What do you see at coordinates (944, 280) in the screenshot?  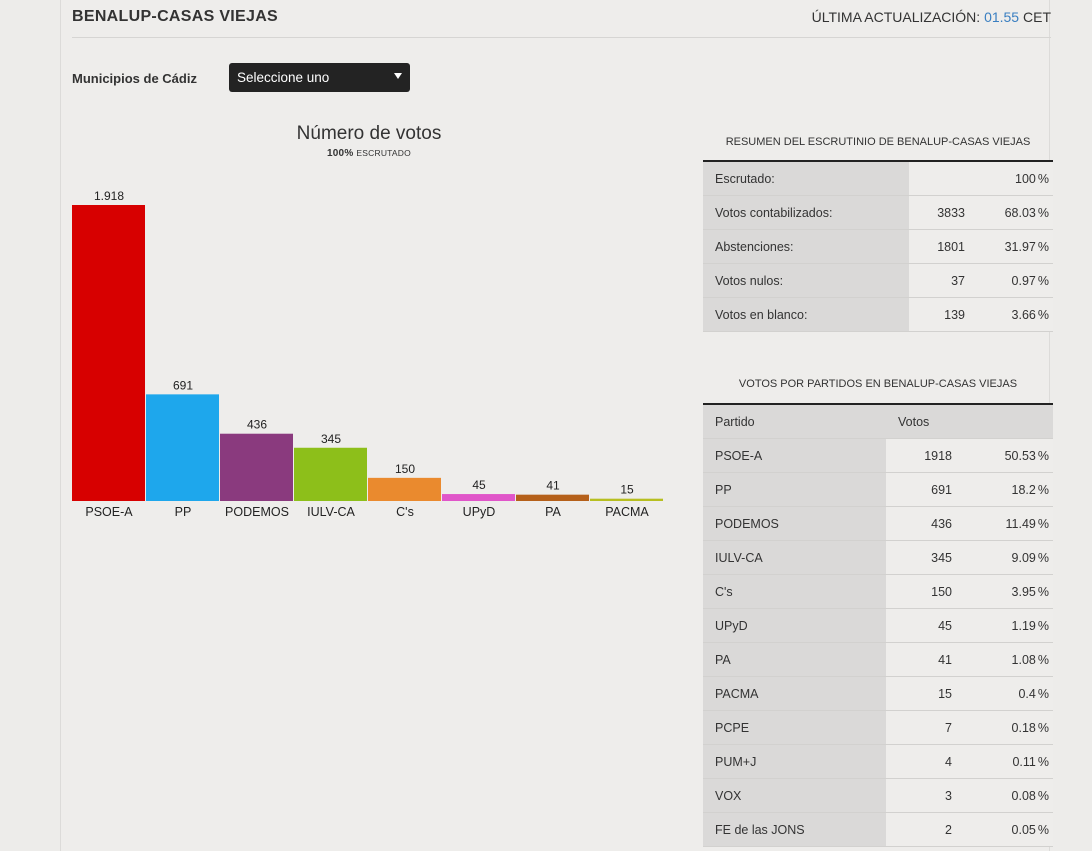 I see `summary-count: 37` at bounding box center [944, 280].